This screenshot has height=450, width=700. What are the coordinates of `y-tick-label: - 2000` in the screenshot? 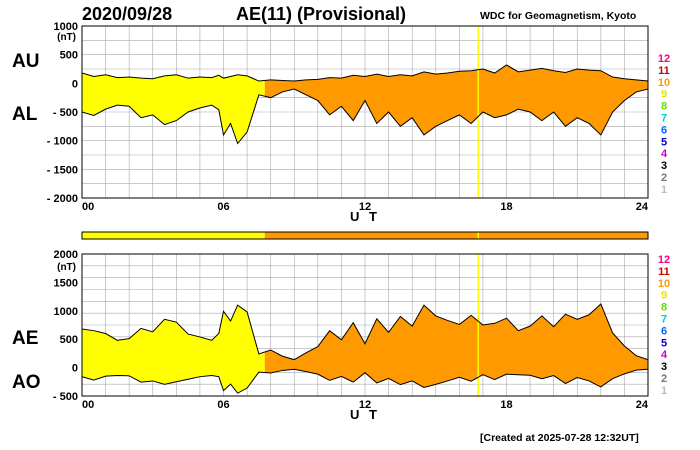 It's located at (62, 199).